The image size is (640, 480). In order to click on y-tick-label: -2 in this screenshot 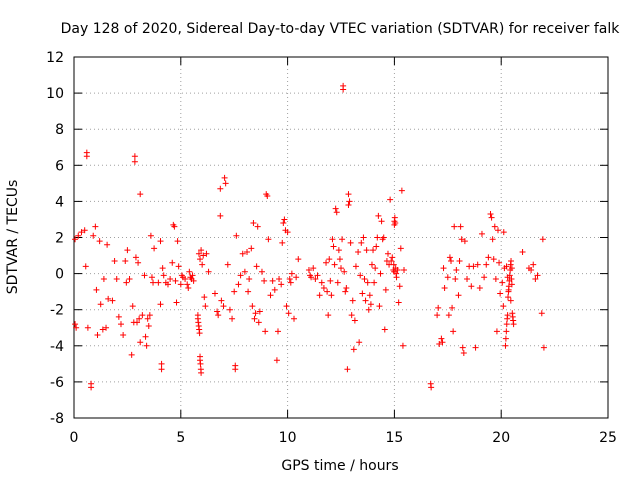, I will do `click(57, 311)`.